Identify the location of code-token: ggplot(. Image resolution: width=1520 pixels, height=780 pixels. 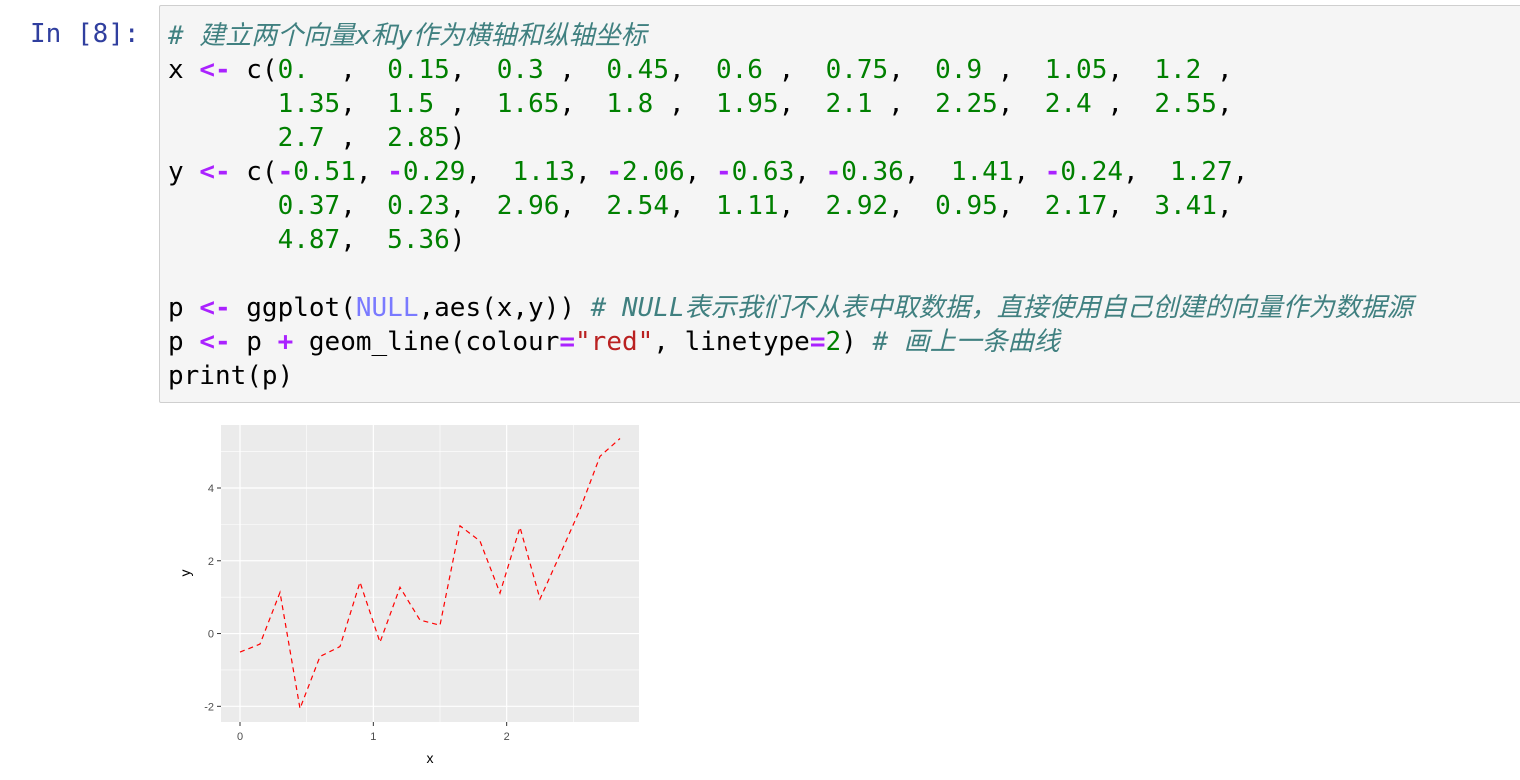
(293, 308).